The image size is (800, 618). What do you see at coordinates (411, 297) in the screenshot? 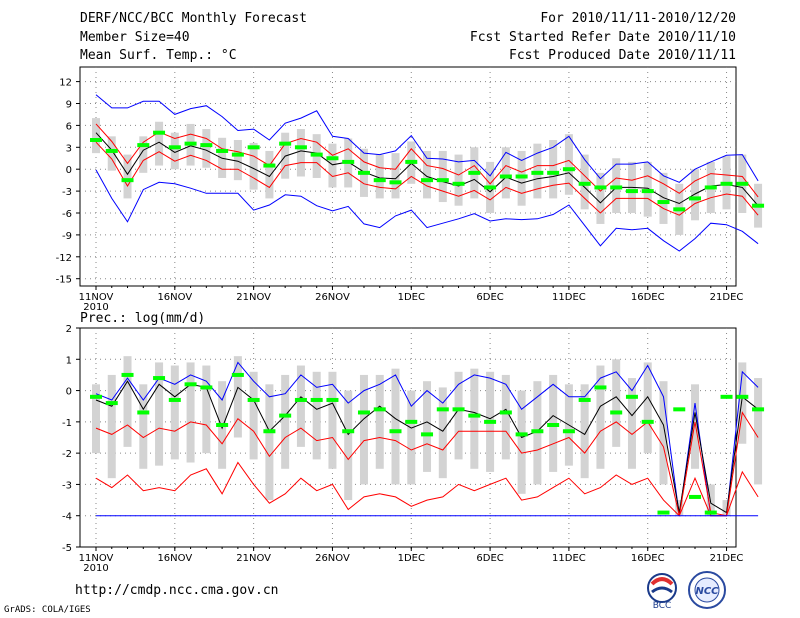
I see `panel1-xtick-label: 1DEC` at bounding box center [411, 297].